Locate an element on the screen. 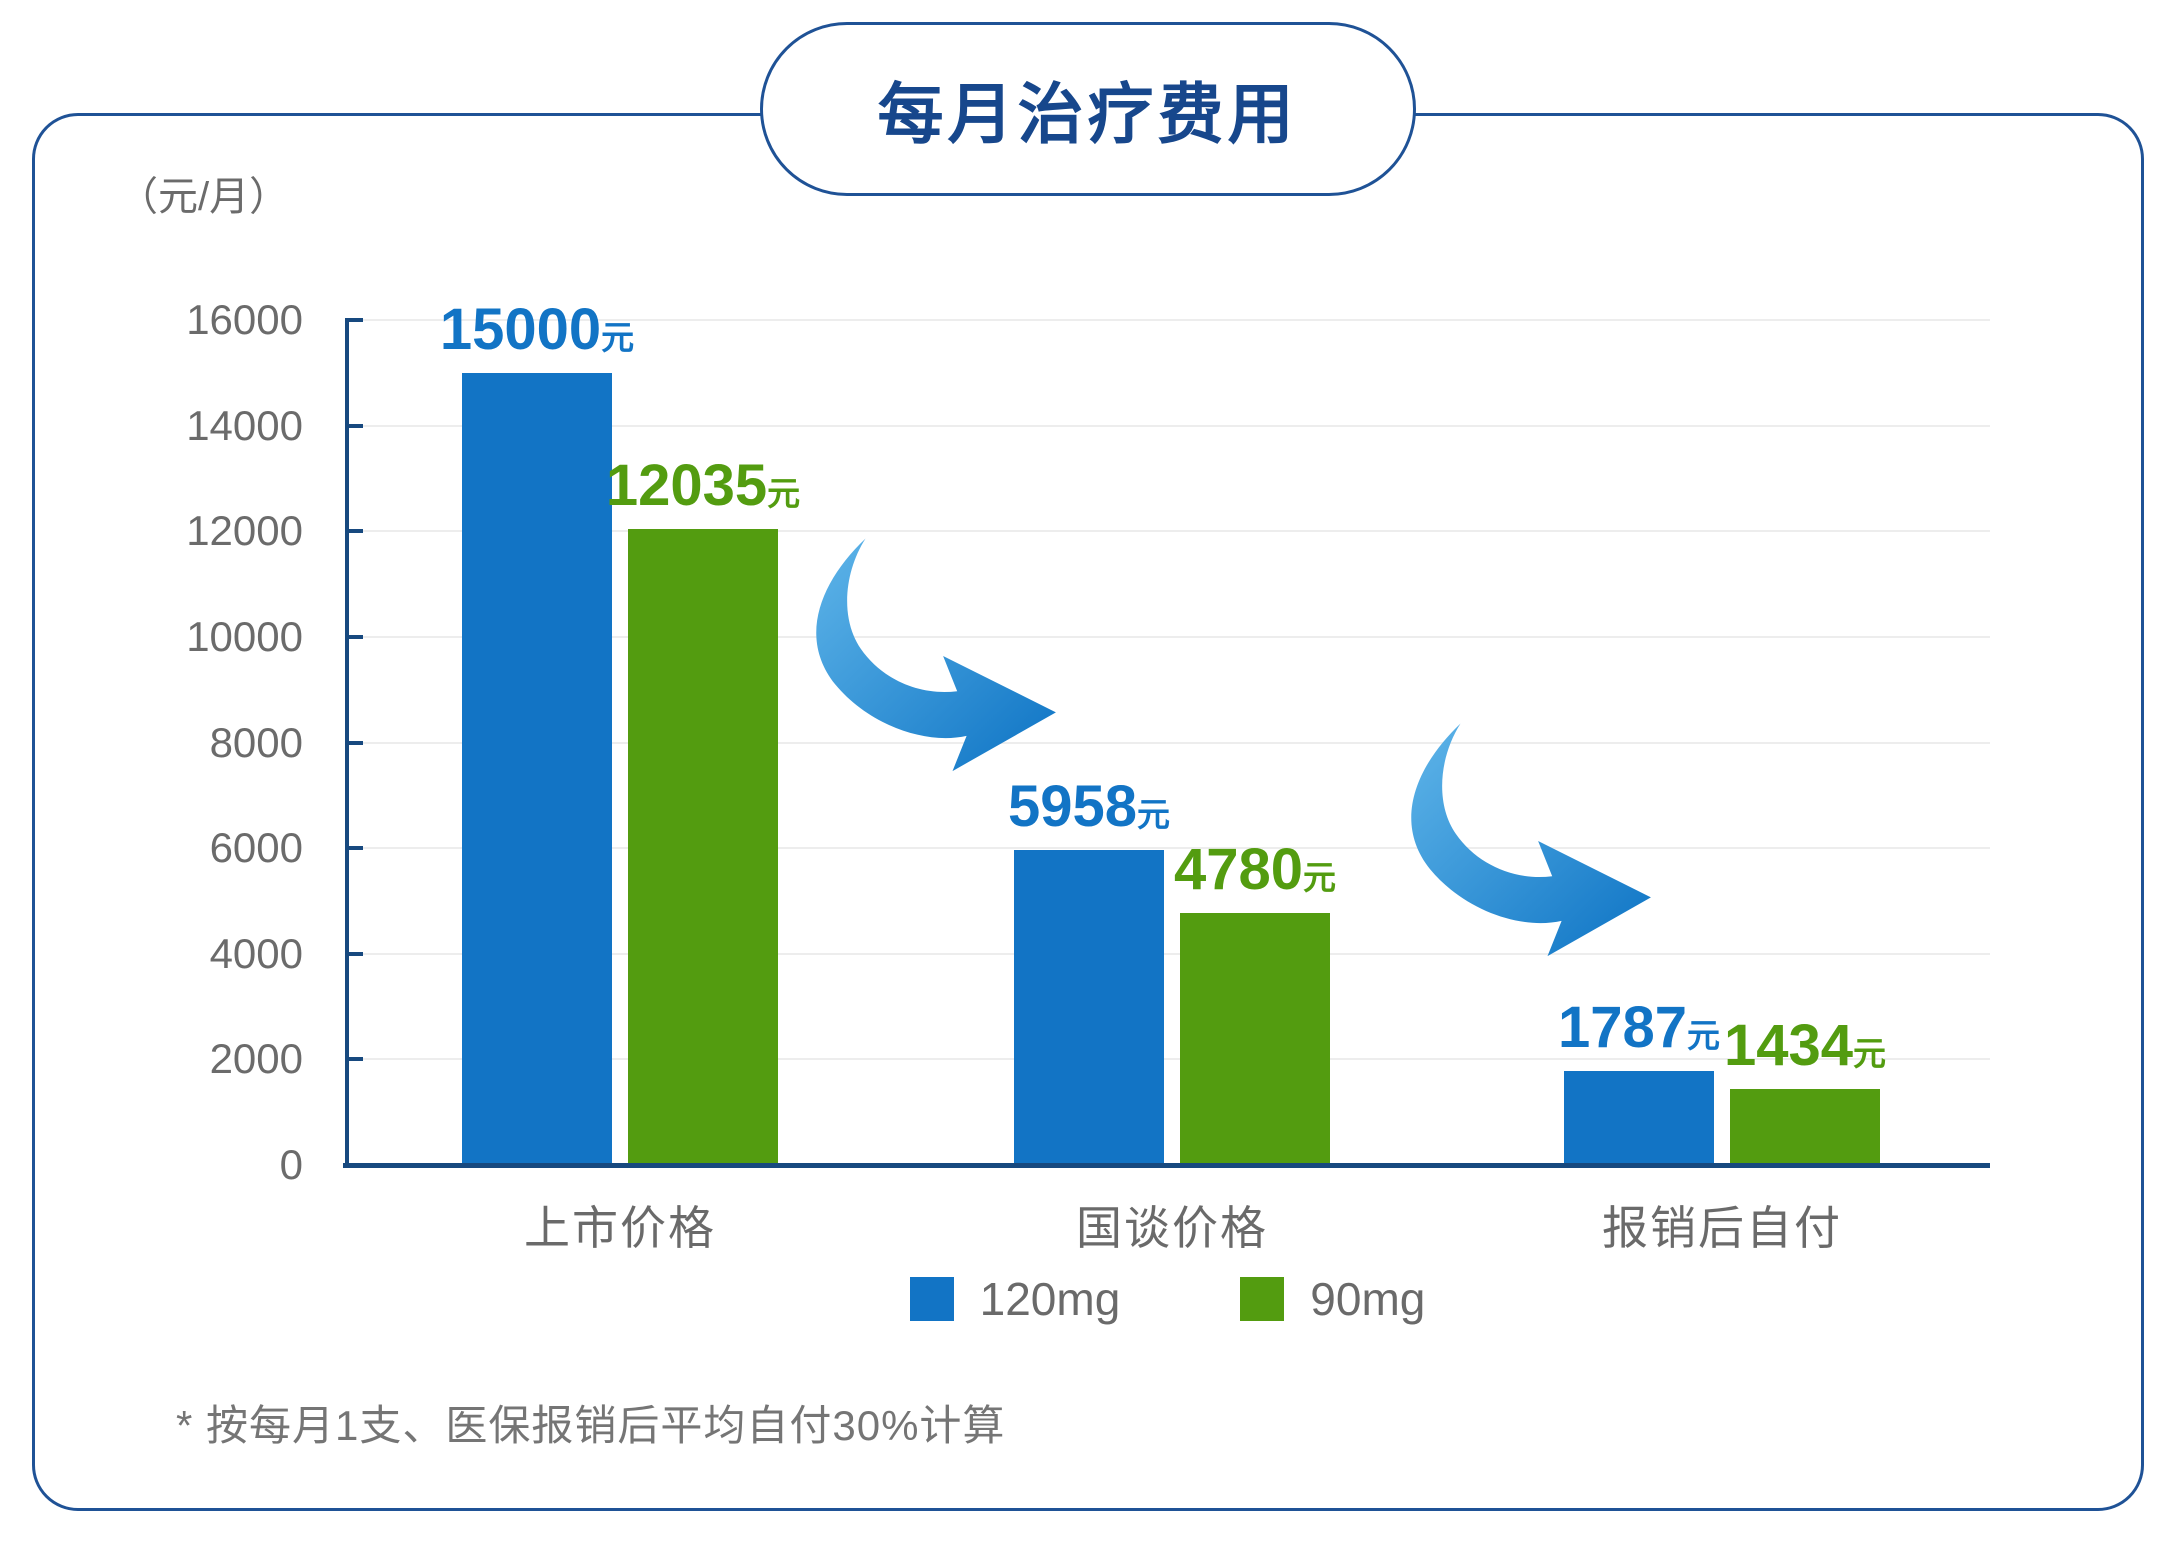 The image size is (2175, 1550). legend-item-120mg: 120mg is located at coordinates (1015, 1299).